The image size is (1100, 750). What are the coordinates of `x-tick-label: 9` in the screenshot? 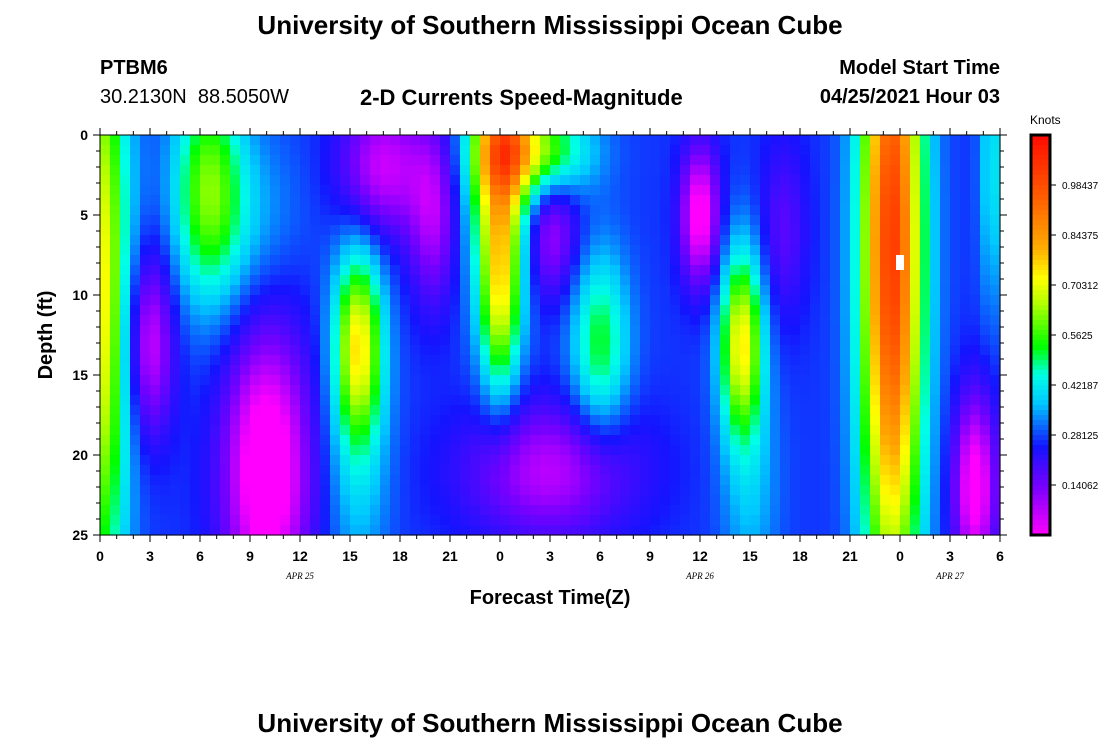 It's located at (250, 556).